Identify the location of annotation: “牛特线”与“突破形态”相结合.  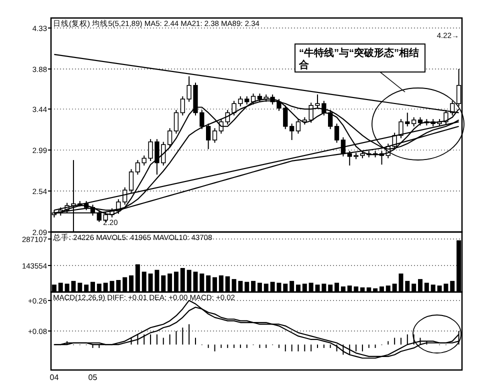
(358, 59).